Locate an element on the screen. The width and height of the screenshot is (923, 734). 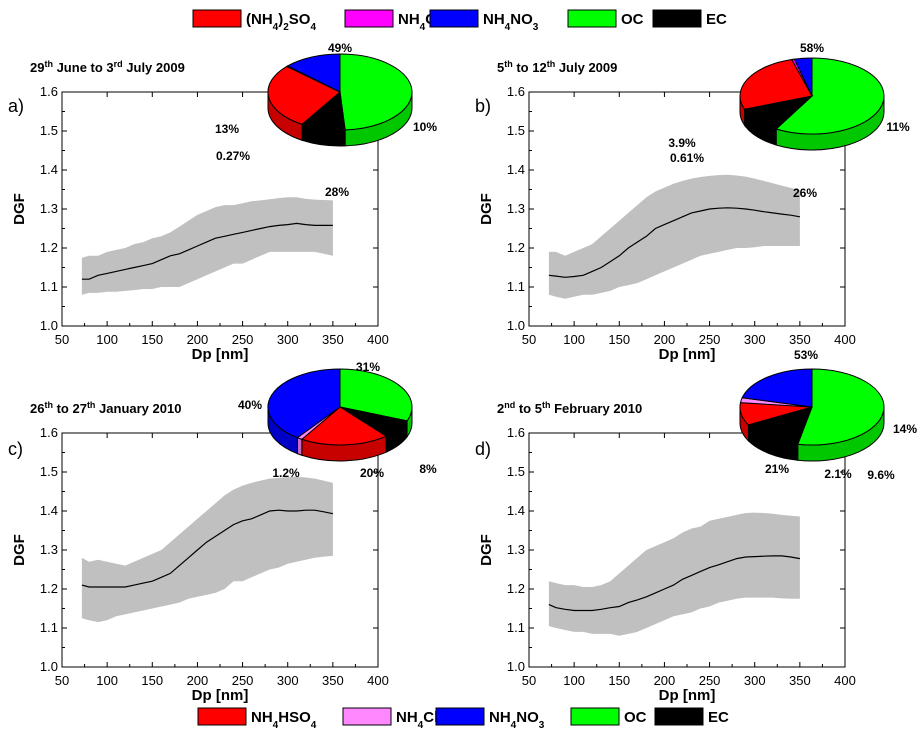
pie-percent-label: 2.1% is located at coordinates (838, 474).